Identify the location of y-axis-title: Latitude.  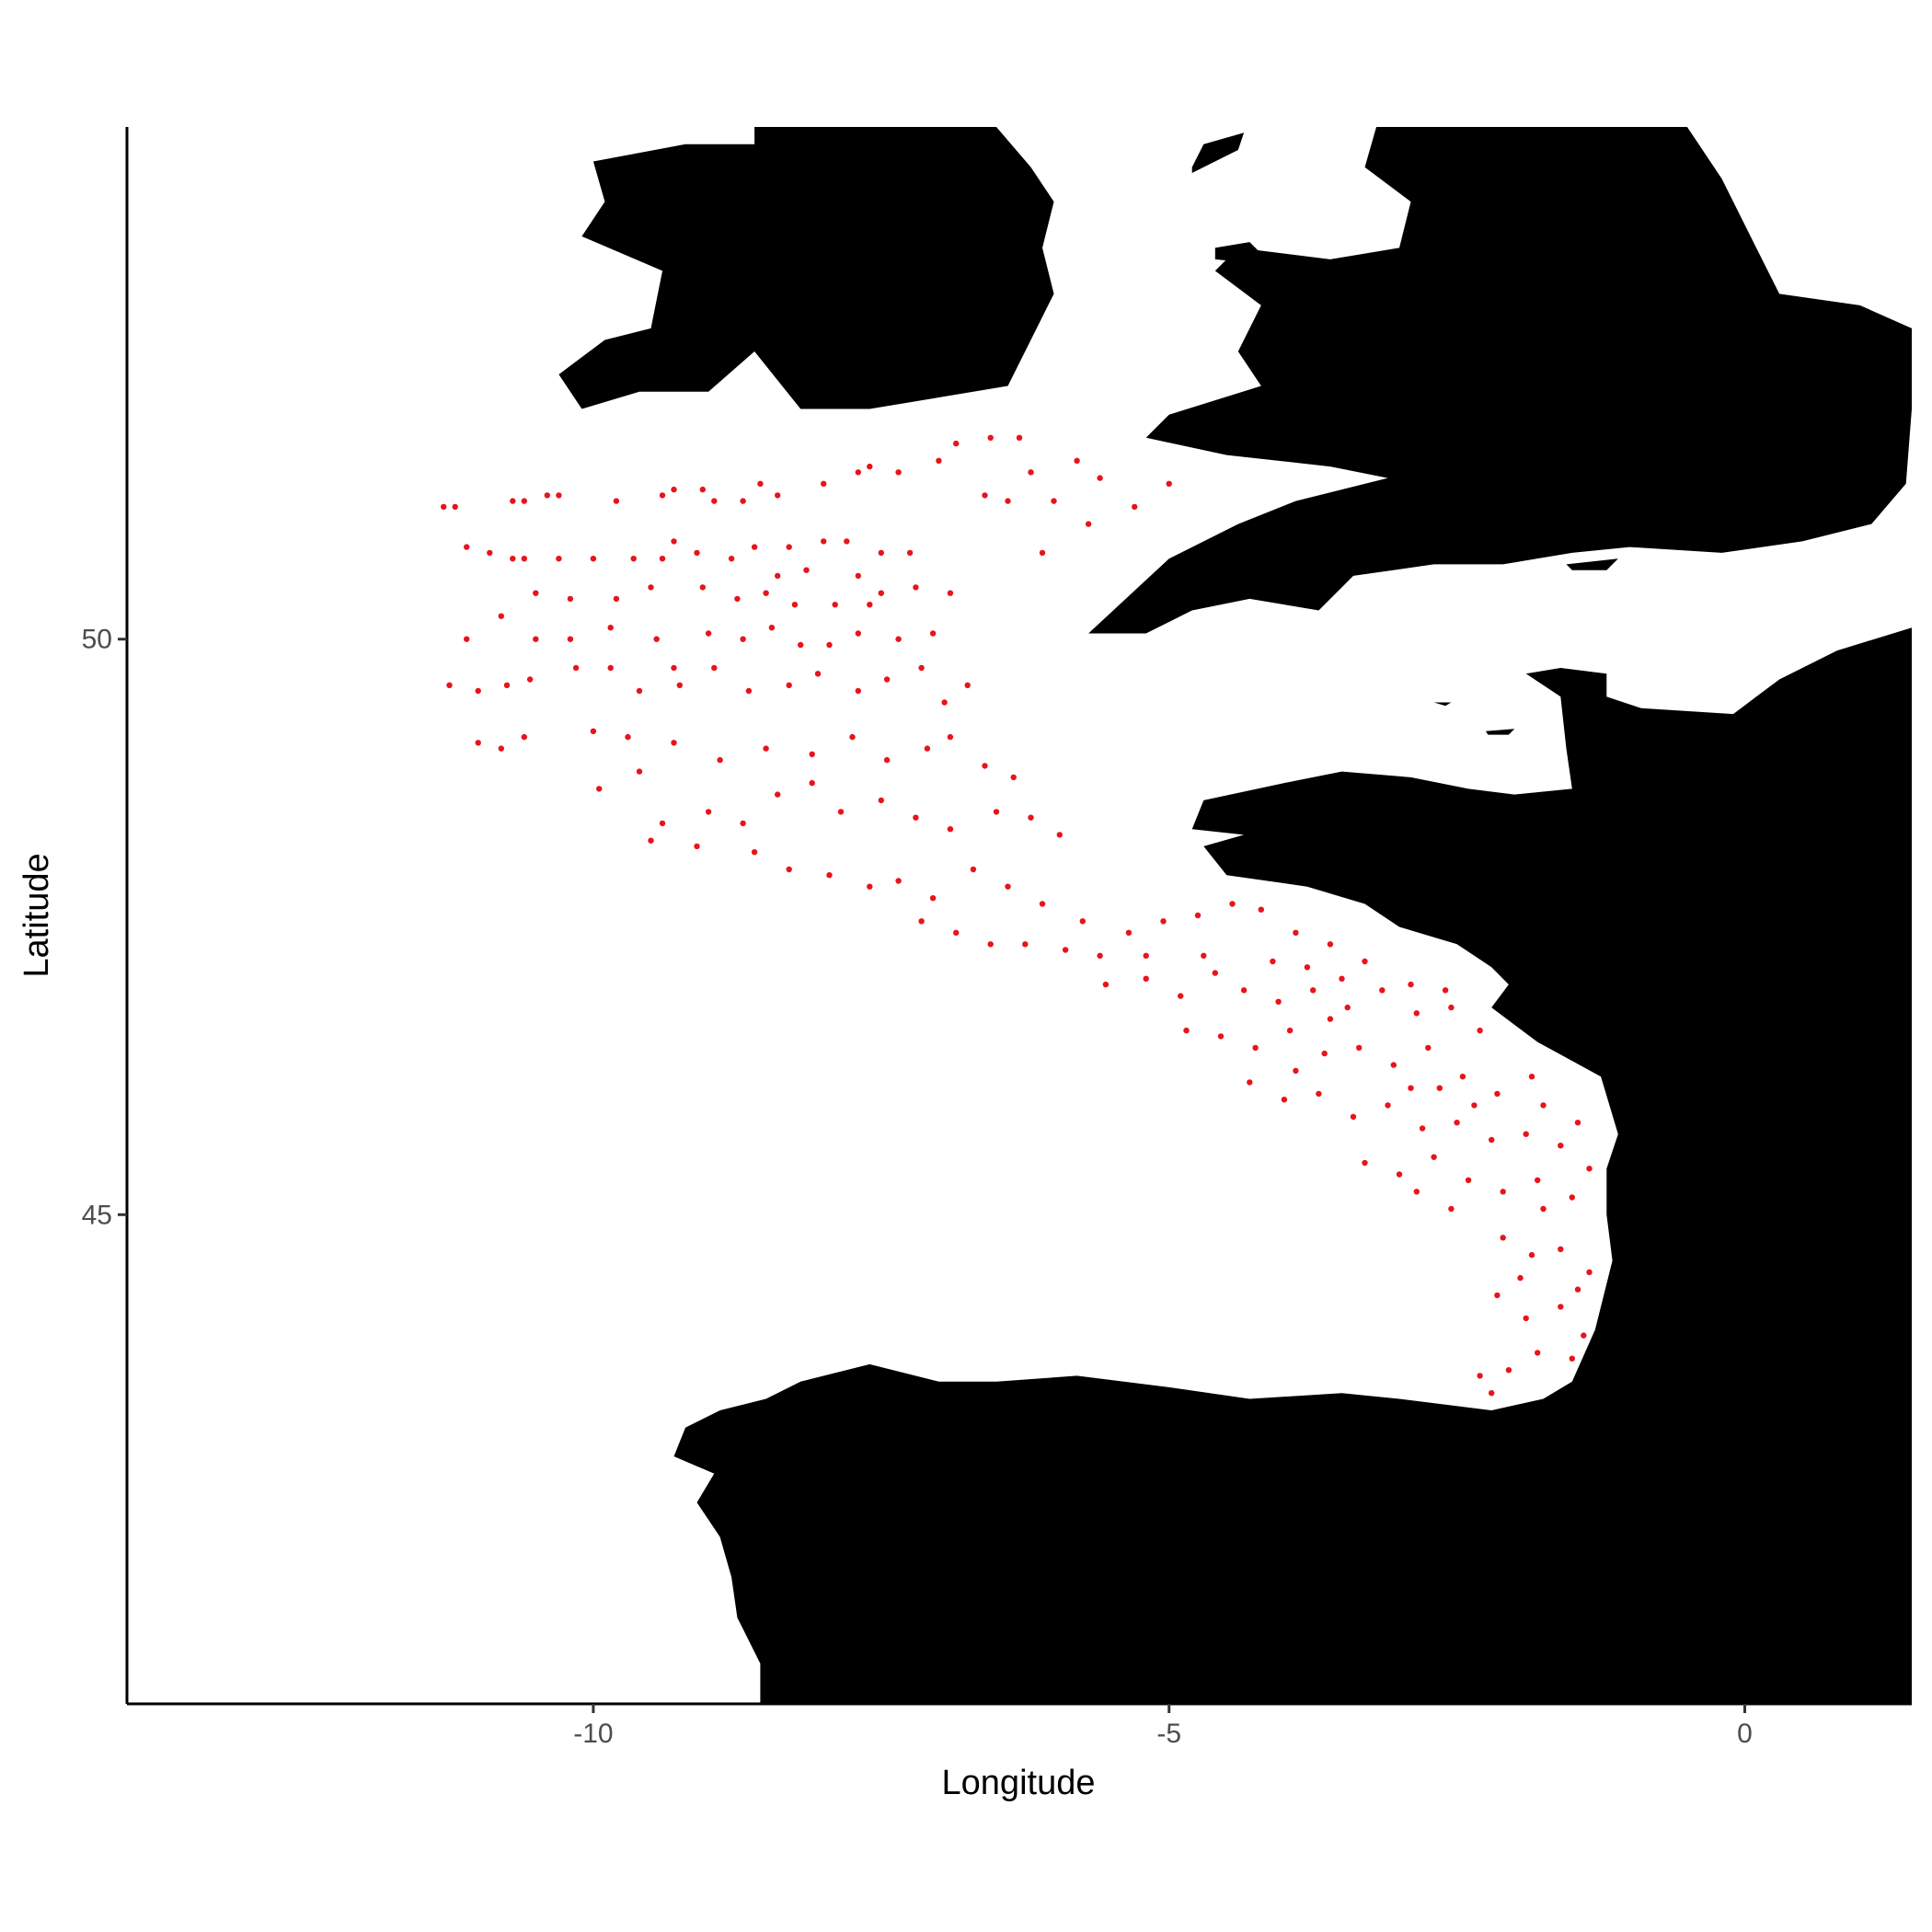
(36, 915).